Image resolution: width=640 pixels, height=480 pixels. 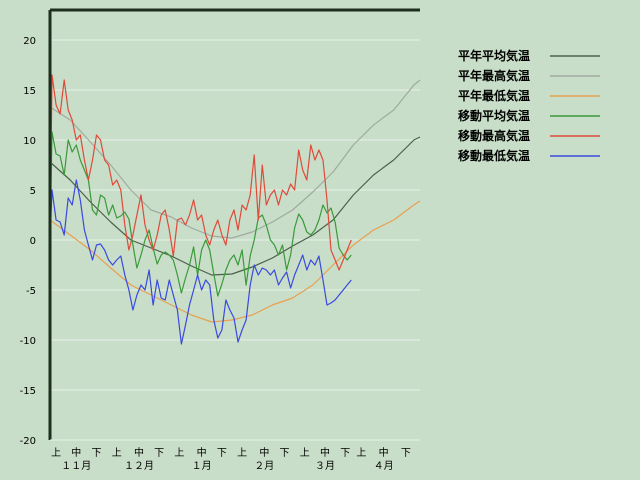 I want to click on y-axis-ticks: 20 15 10 5 0 -5 -10 -15 -20, so click(x=28, y=241).